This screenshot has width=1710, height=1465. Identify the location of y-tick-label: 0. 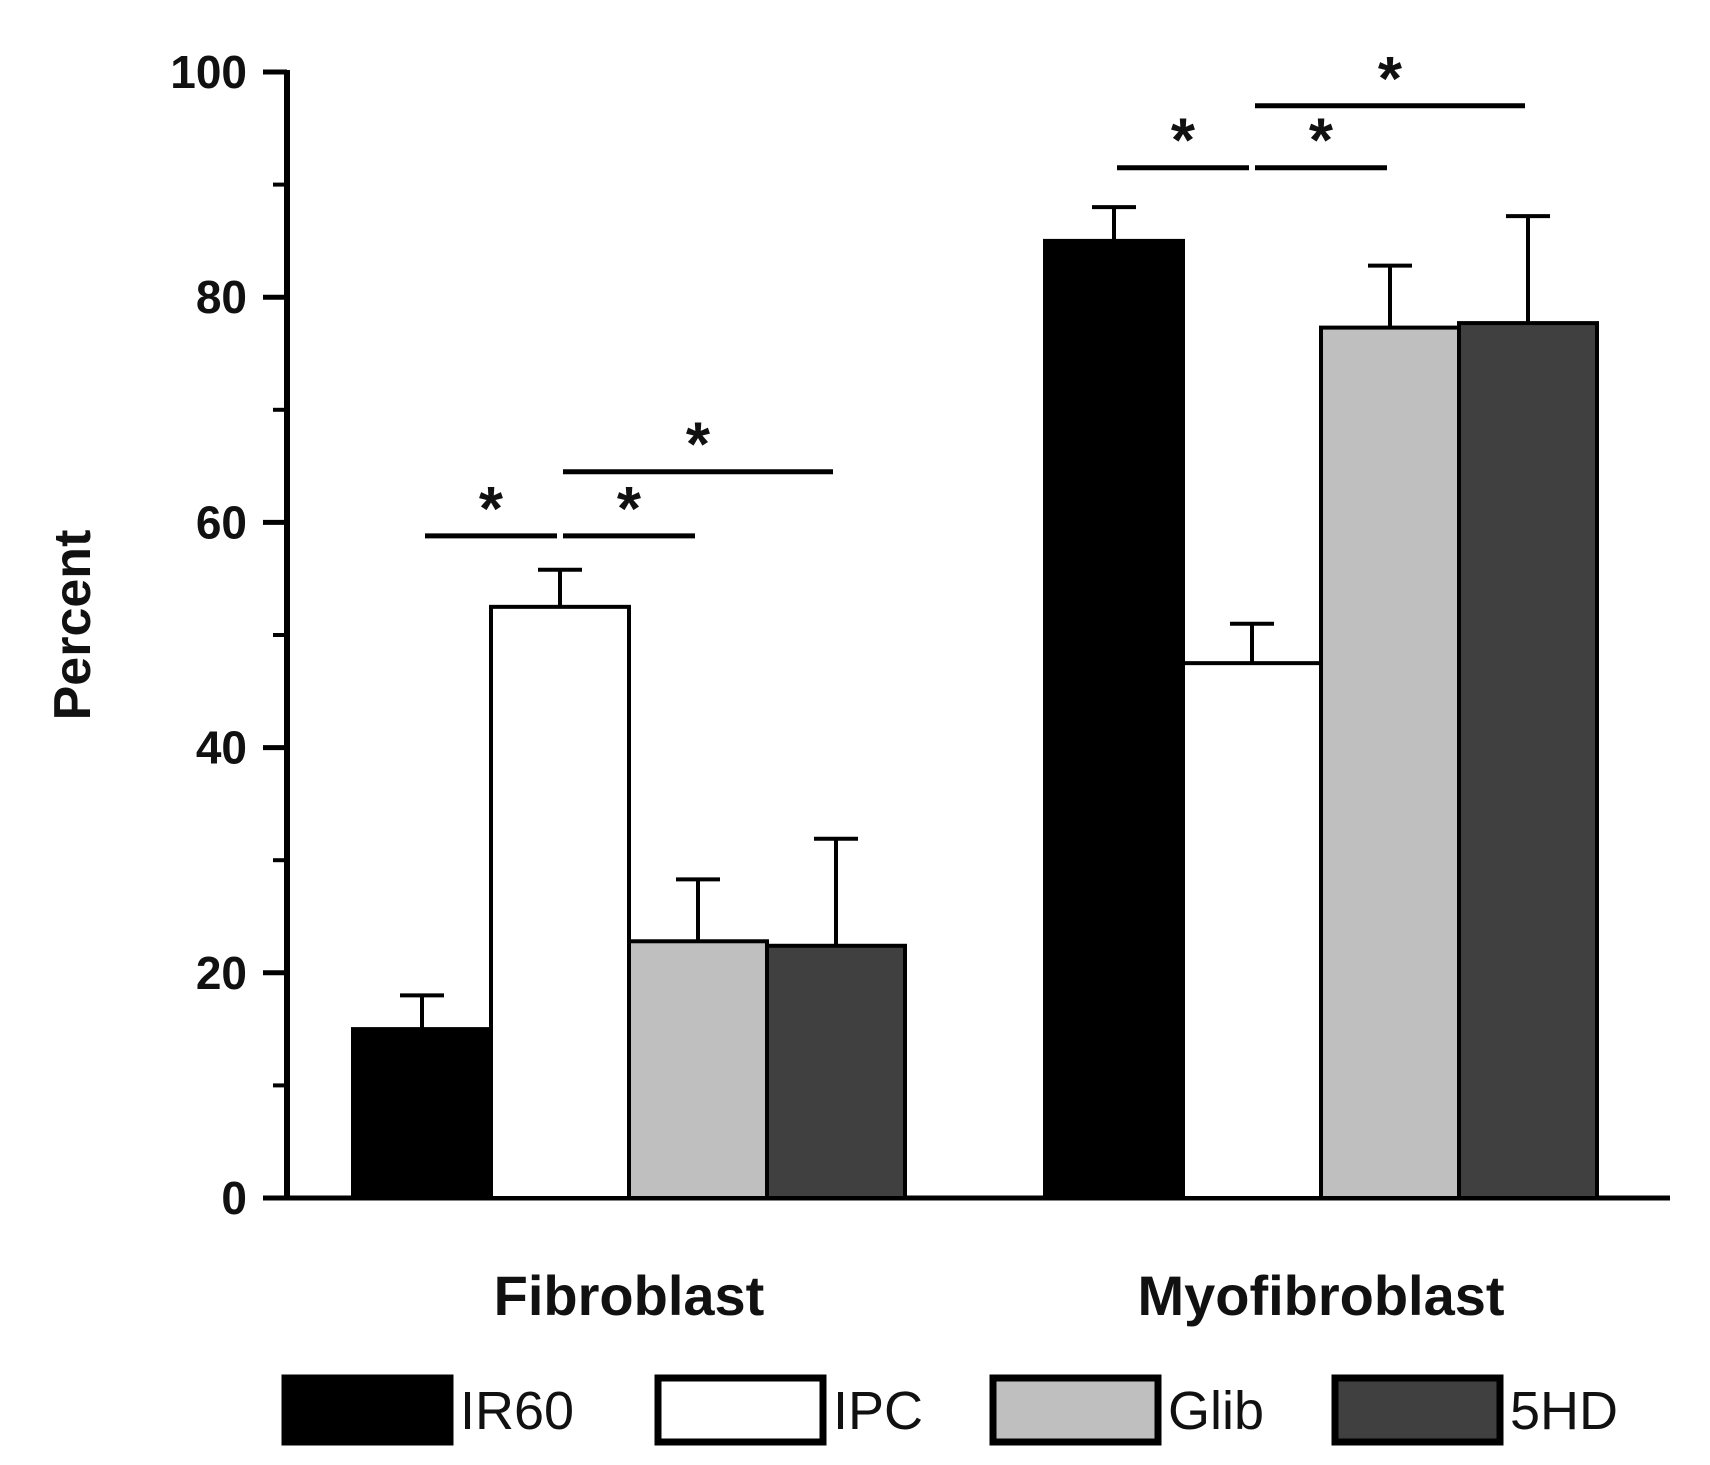
(234, 1198).